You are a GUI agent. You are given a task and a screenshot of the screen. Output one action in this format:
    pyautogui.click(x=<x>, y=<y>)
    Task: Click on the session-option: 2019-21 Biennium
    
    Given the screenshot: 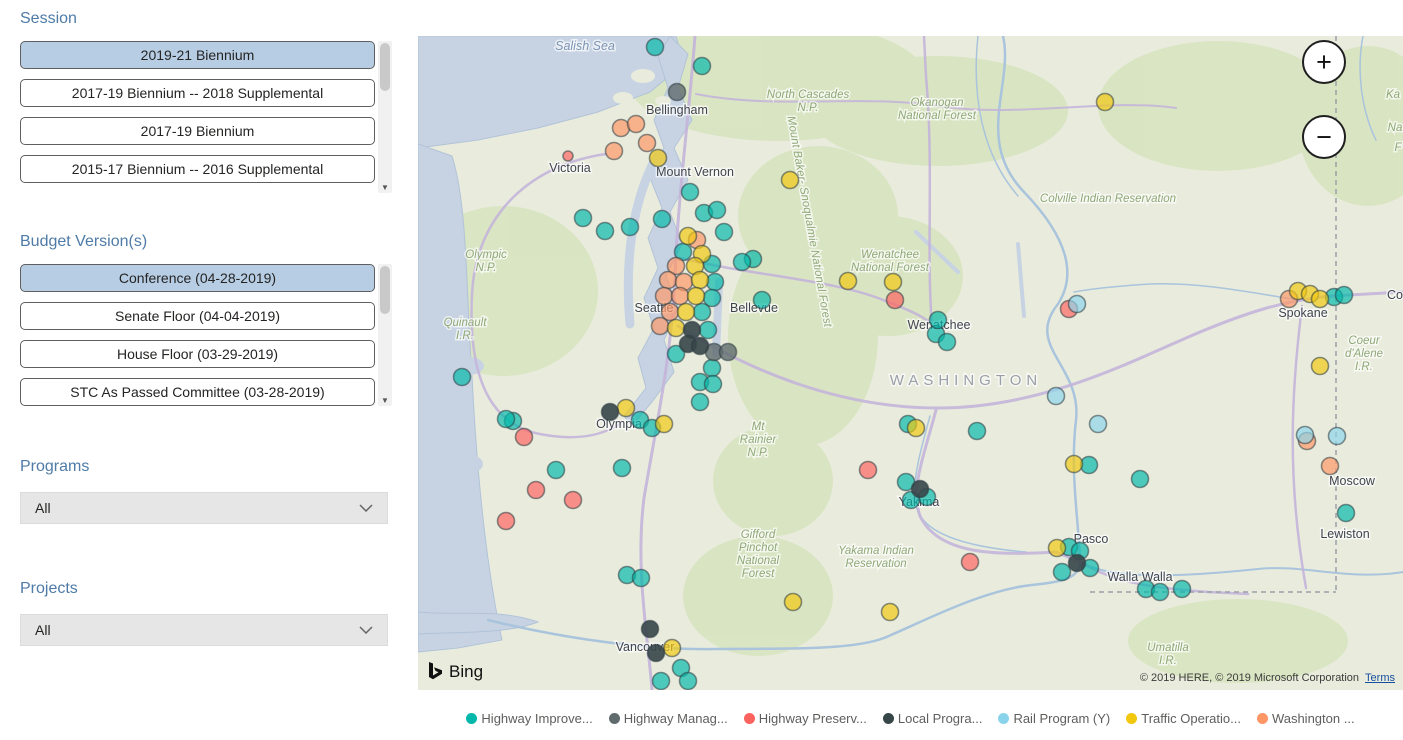 What is the action you would take?
    pyautogui.click(x=197, y=55)
    